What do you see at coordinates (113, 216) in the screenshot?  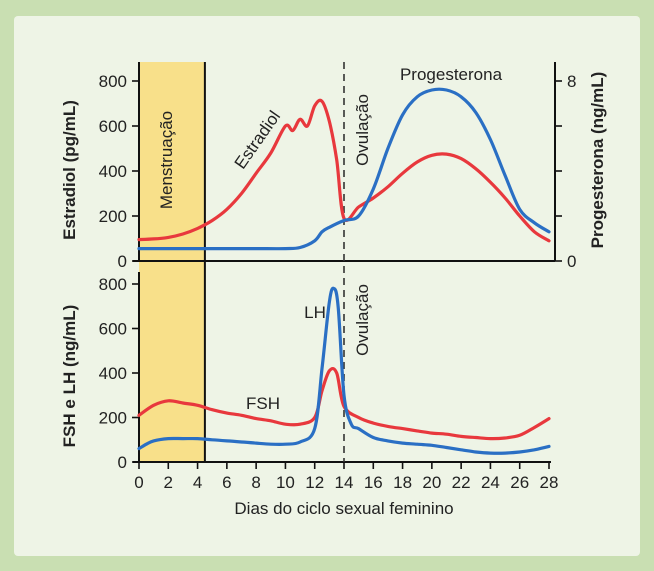 I see `top-y-tick-label: 200` at bounding box center [113, 216].